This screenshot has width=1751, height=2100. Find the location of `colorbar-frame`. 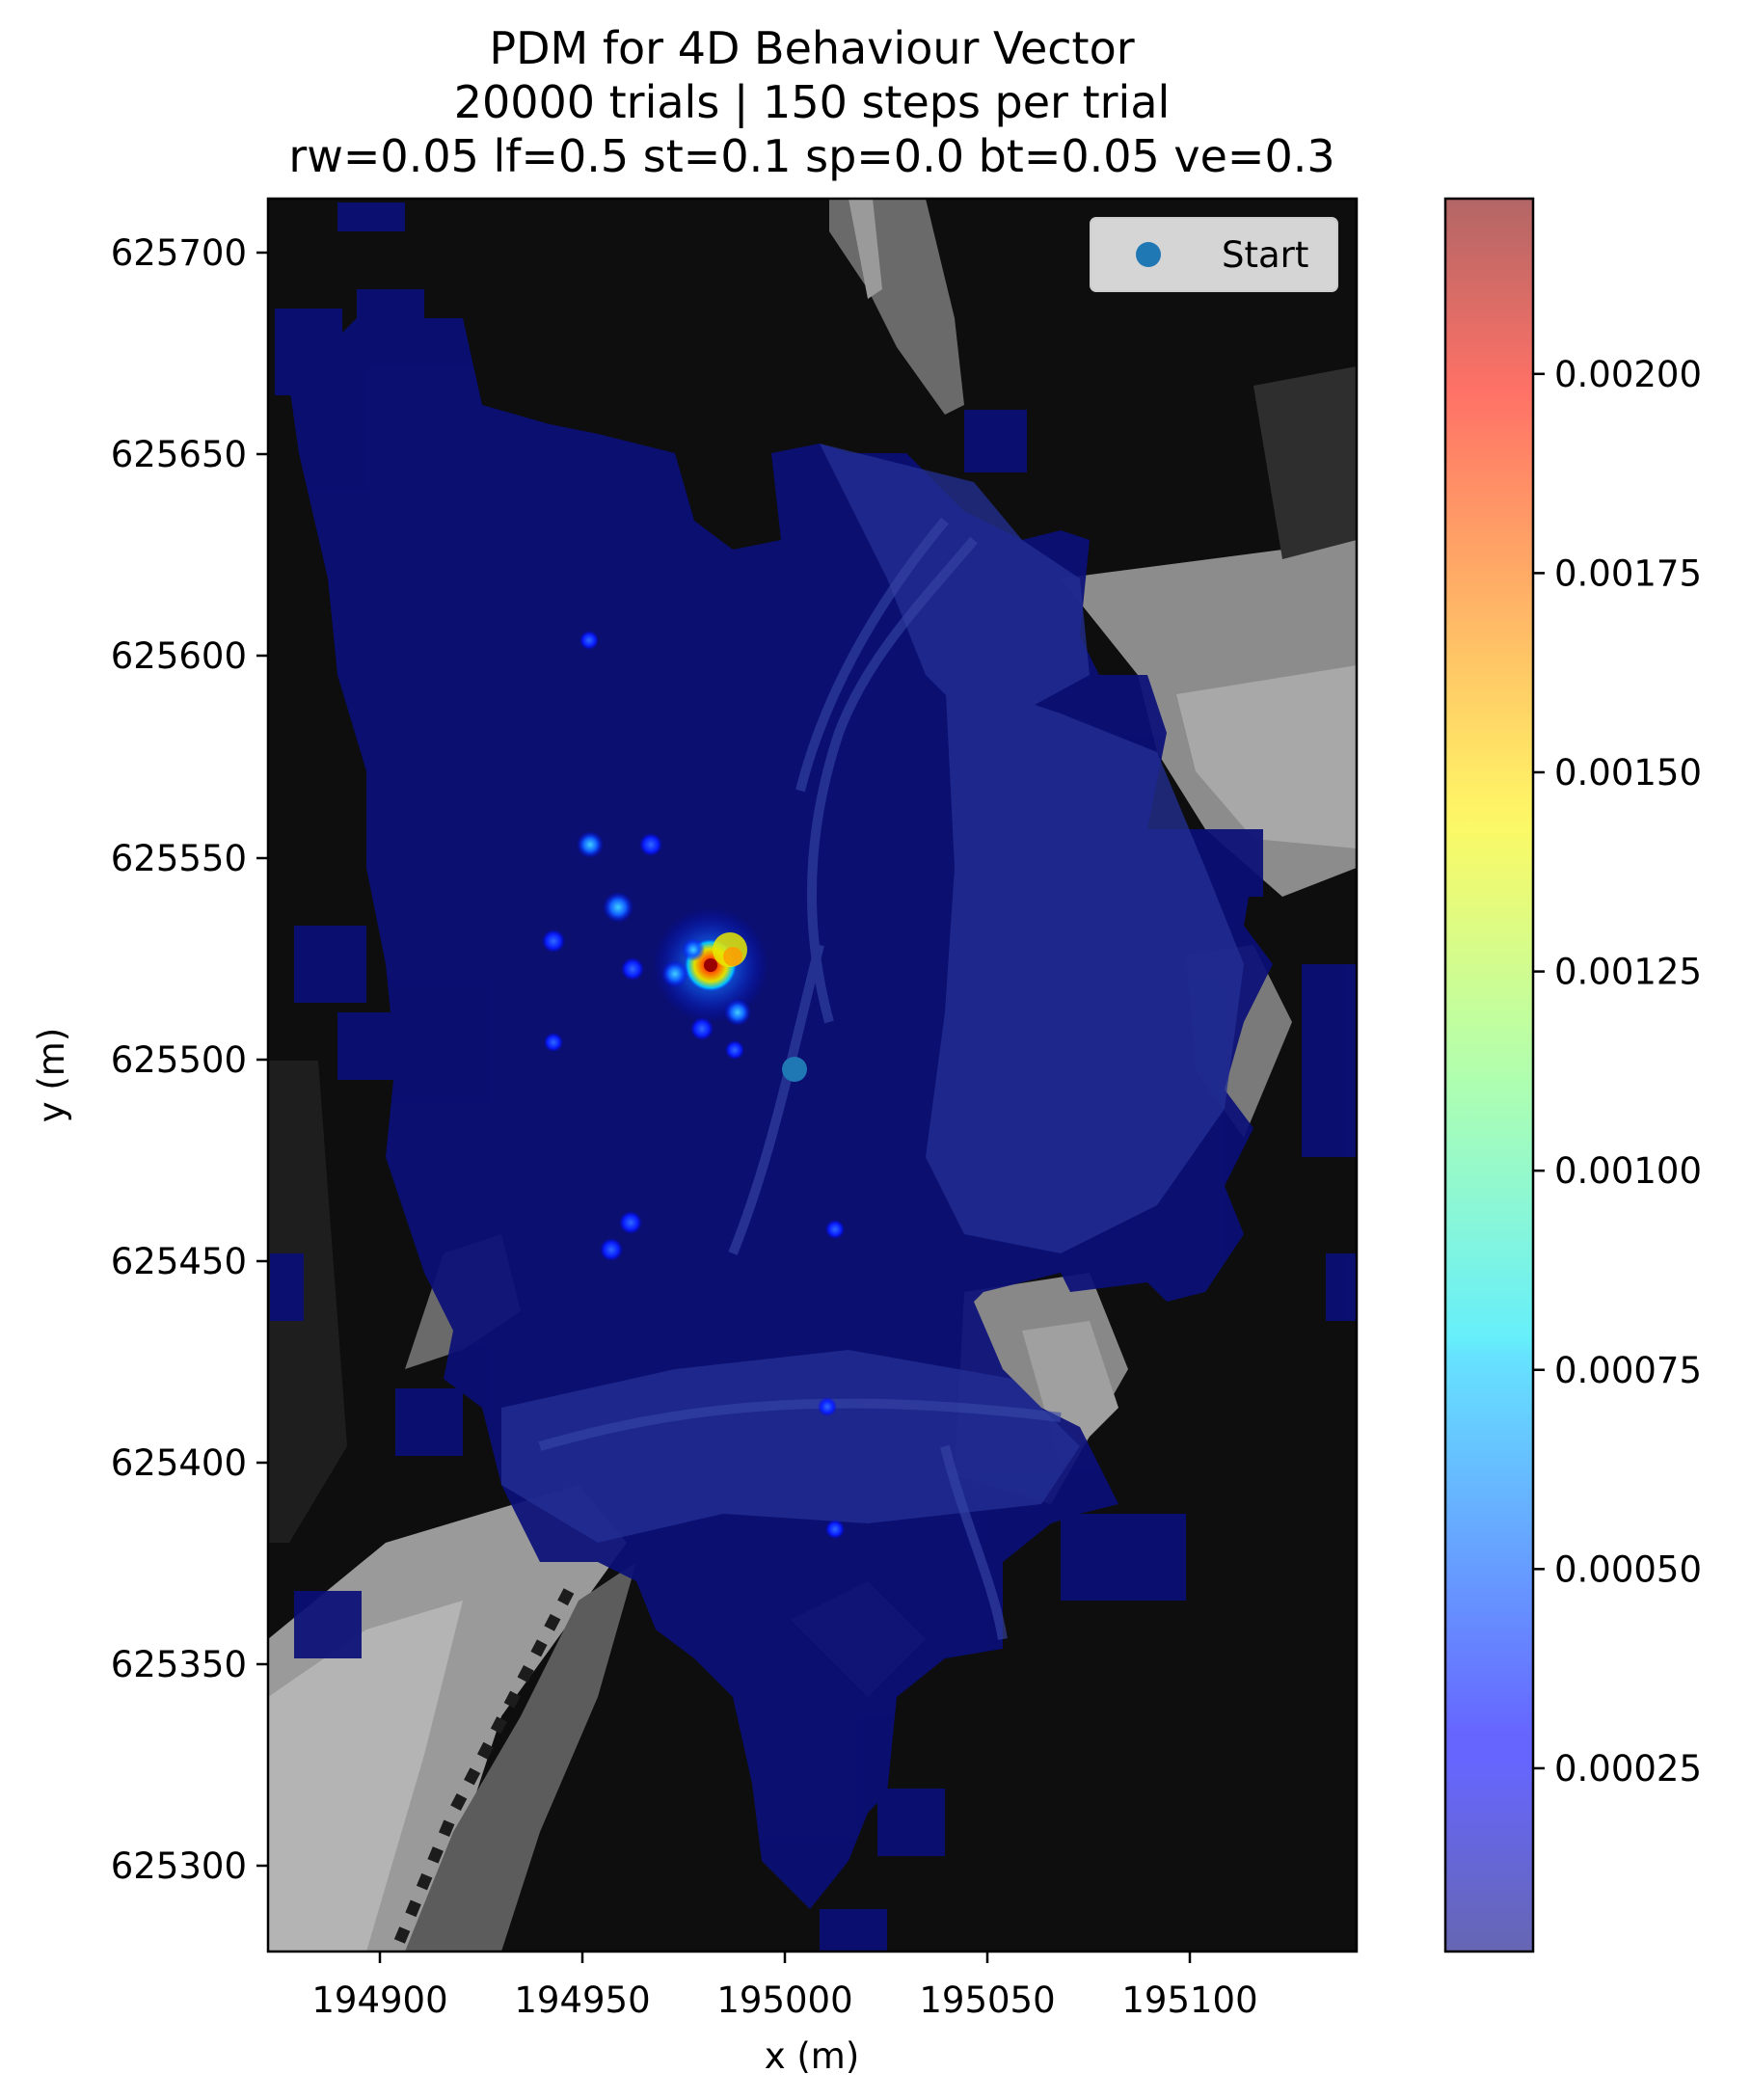

colorbar-frame is located at coordinates (1489, 1075).